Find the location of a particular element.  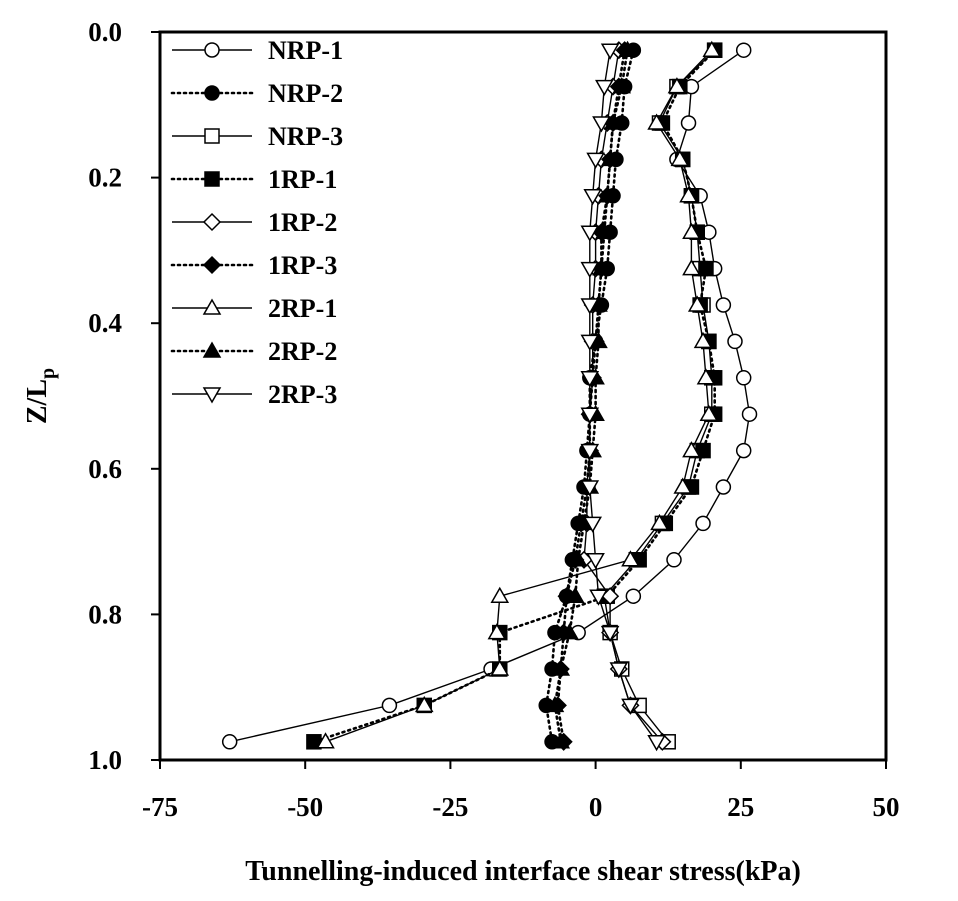

legend-label: 1RP-1 is located at coordinates (302, 179).